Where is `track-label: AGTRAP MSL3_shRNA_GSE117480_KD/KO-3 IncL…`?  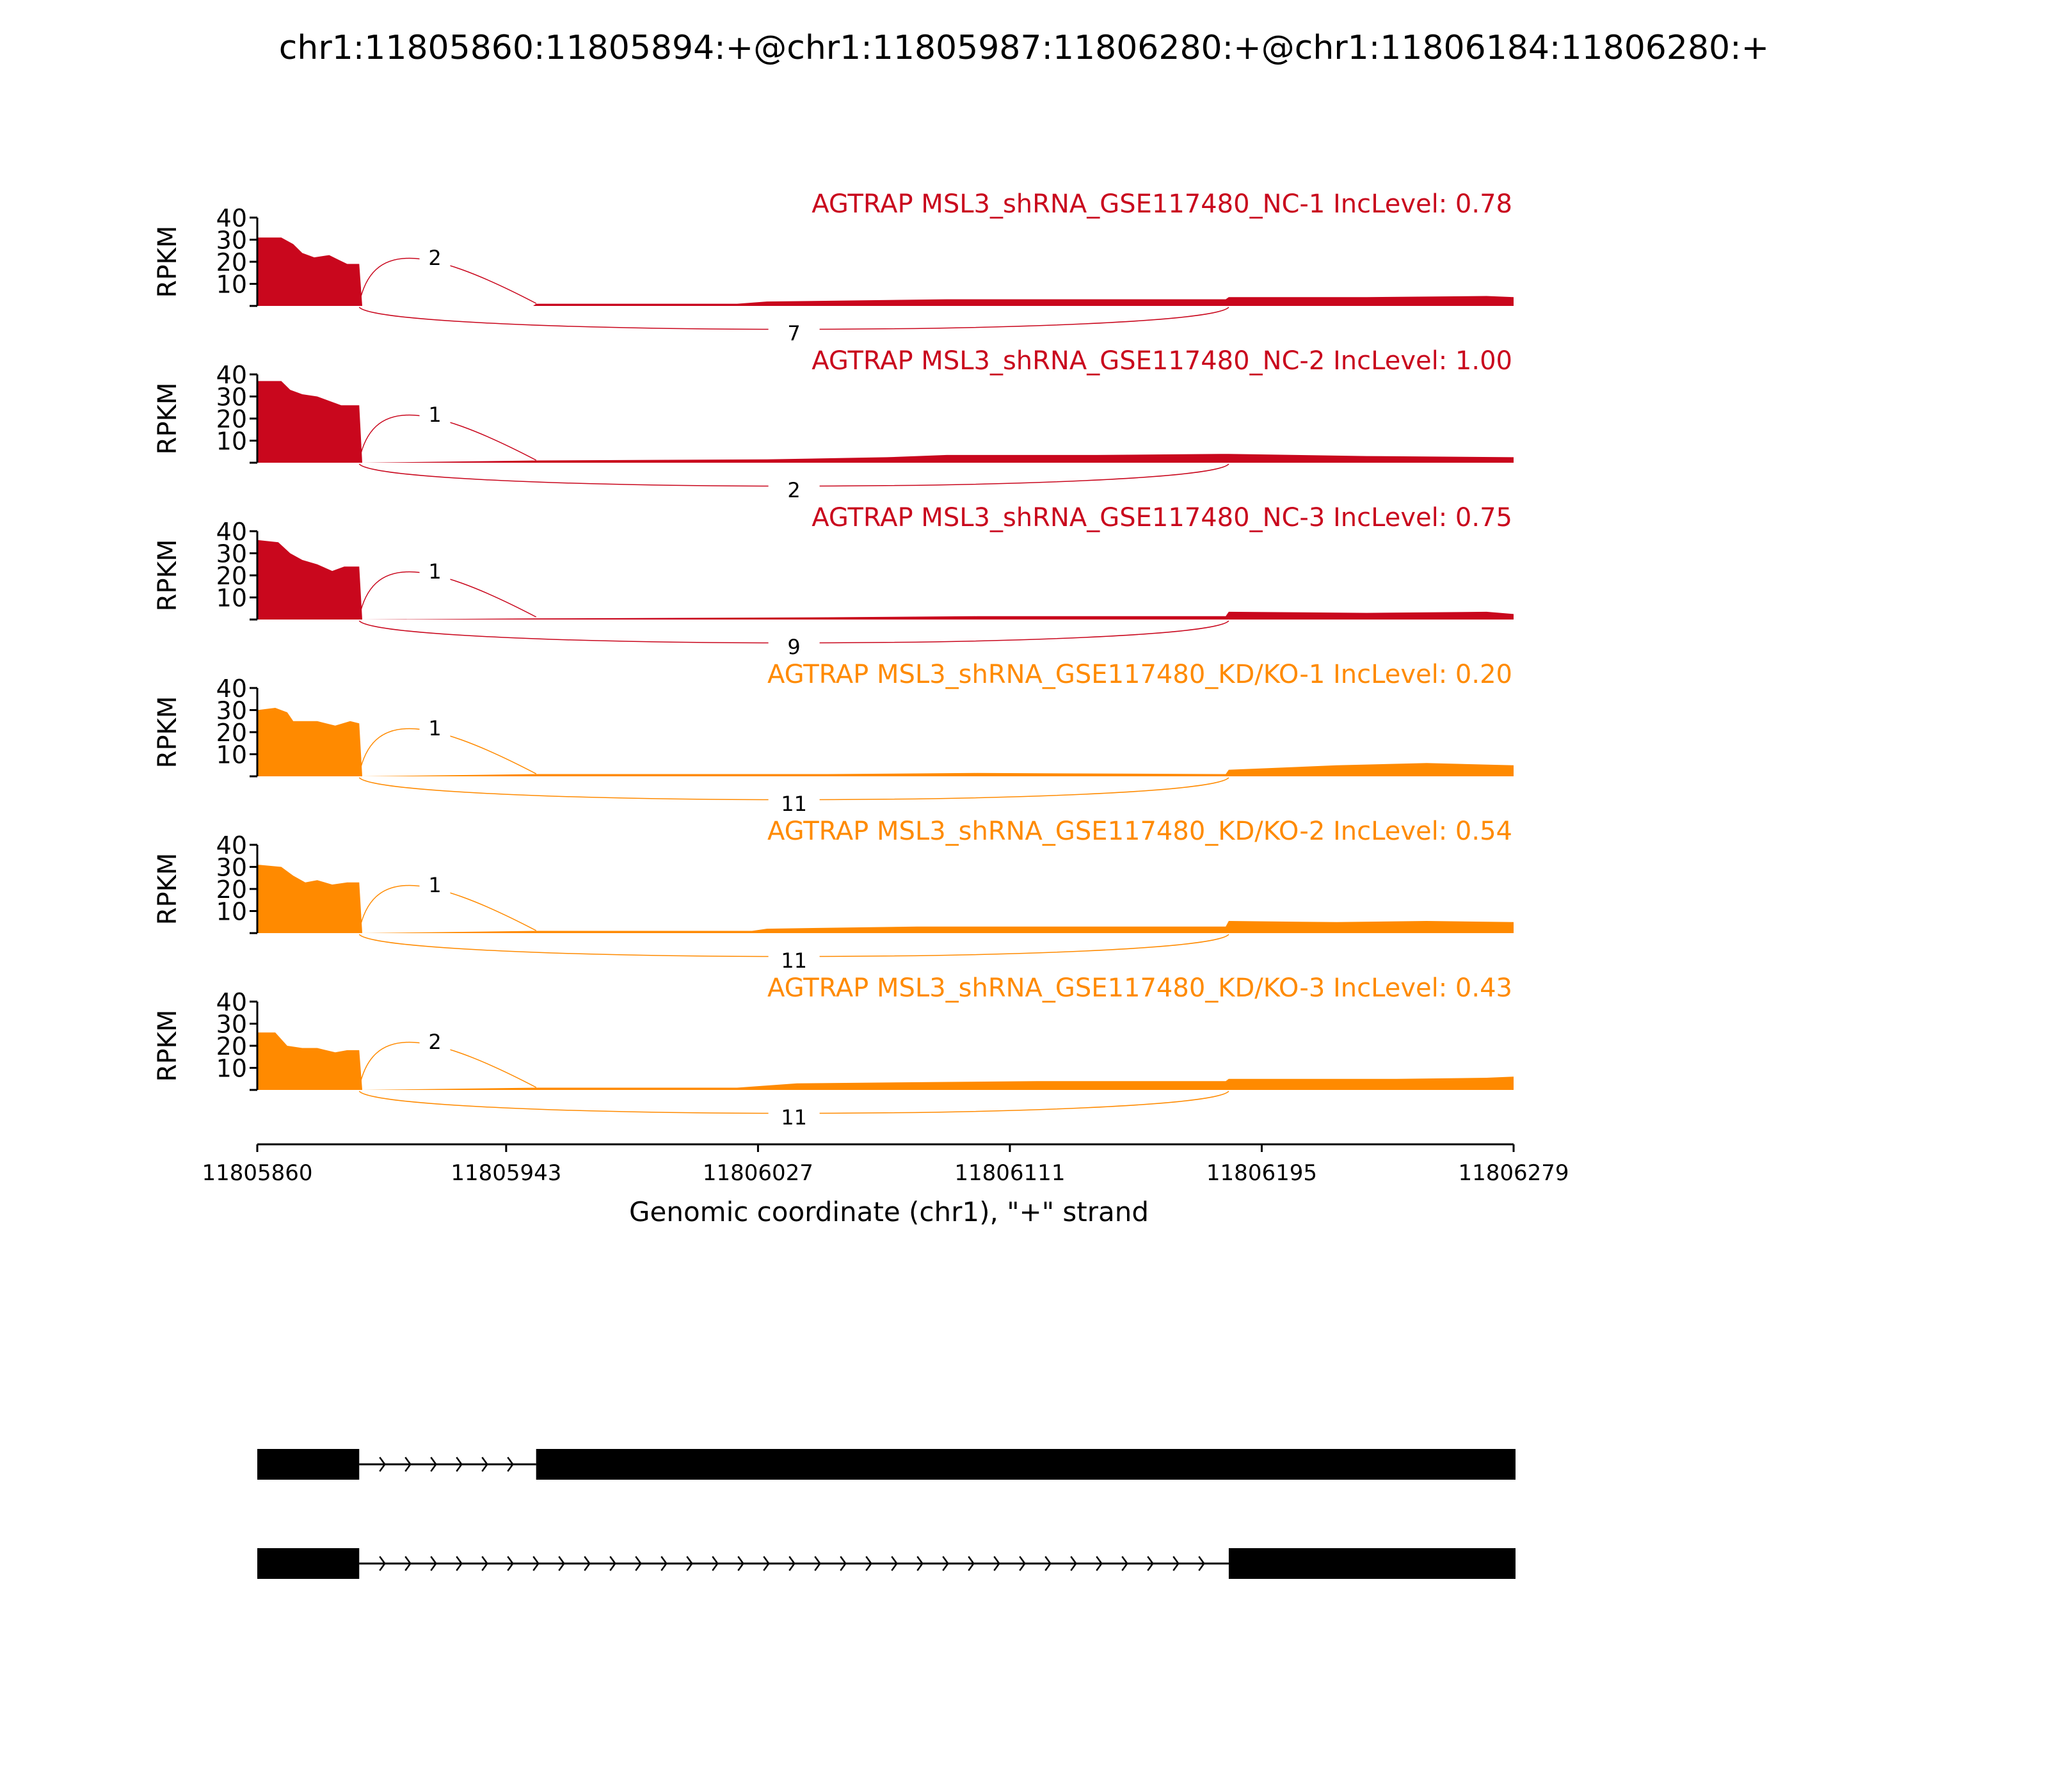 track-label: AGTRAP MSL3_shRNA_GSE117480_KD/KO-3 IncL… is located at coordinates (1139, 988).